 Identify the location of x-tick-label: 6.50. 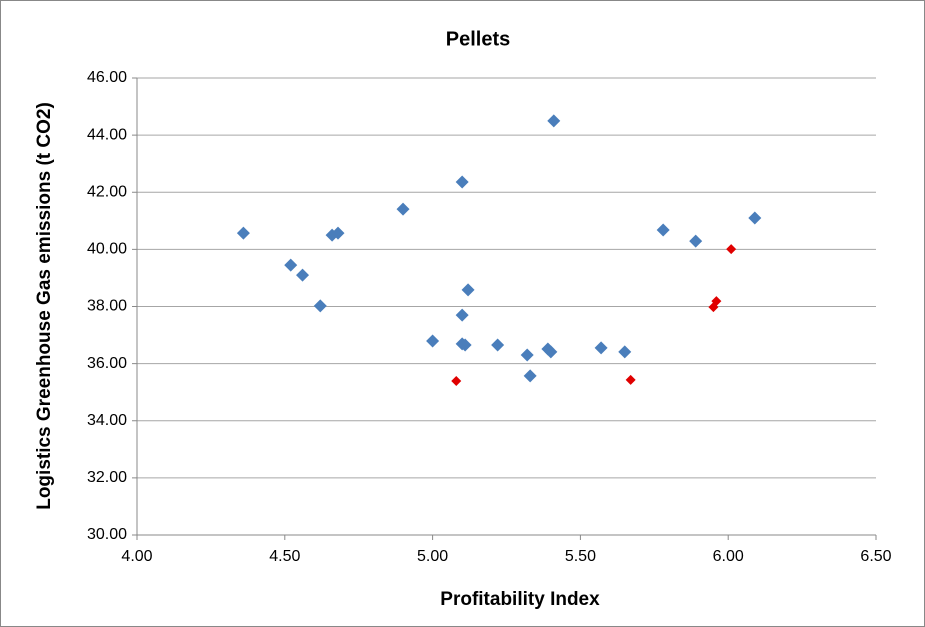
(875, 556).